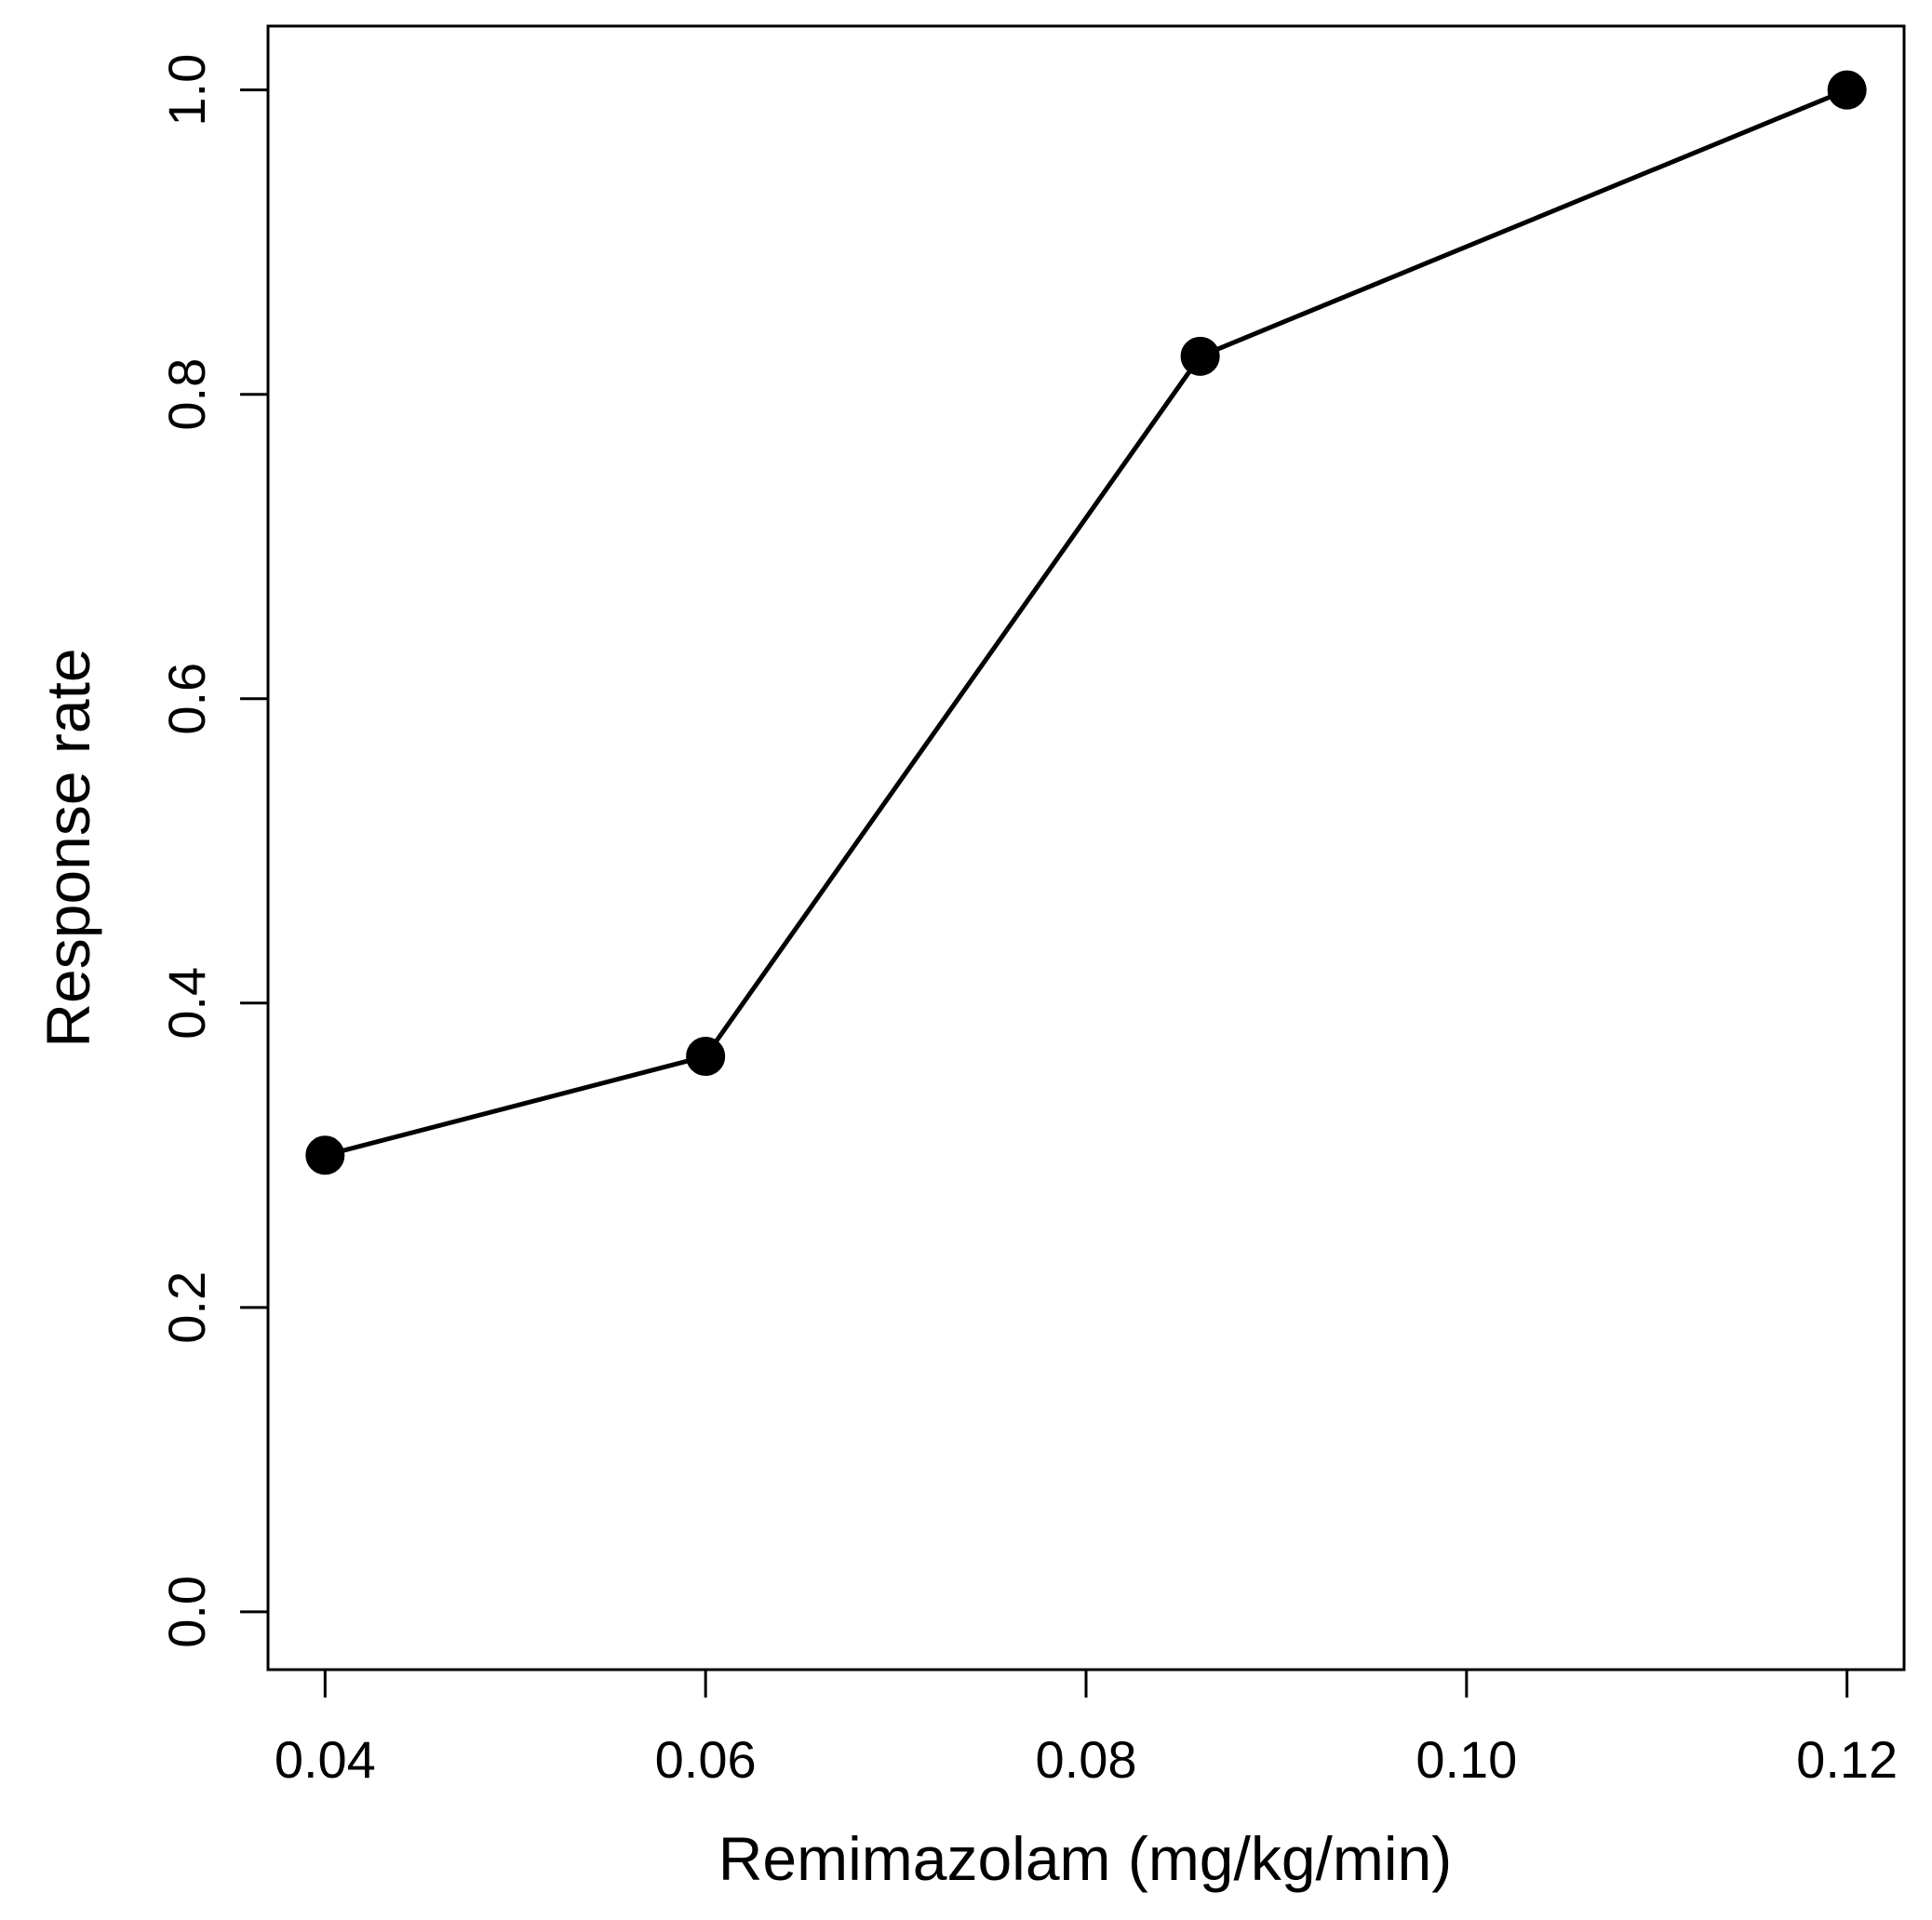  What do you see at coordinates (213, 851) in the screenshot?
I see `y-axis: 0.0 0.2 0.4 0.6 0.8 1.0` at bounding box center [213, 851].